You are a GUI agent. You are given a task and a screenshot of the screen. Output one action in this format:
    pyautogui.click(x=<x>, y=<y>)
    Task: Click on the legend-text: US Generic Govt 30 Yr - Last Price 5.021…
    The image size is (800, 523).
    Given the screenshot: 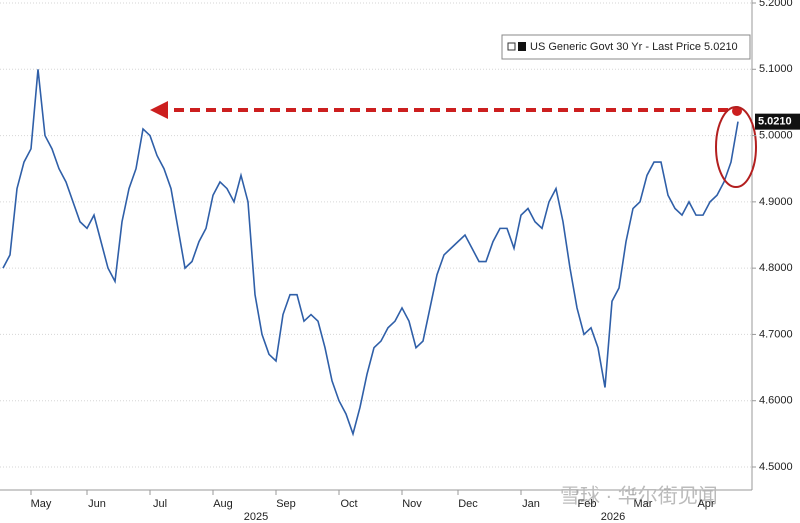 What is the action you would take?
    pyautogui.click(x=634, y=47)
    